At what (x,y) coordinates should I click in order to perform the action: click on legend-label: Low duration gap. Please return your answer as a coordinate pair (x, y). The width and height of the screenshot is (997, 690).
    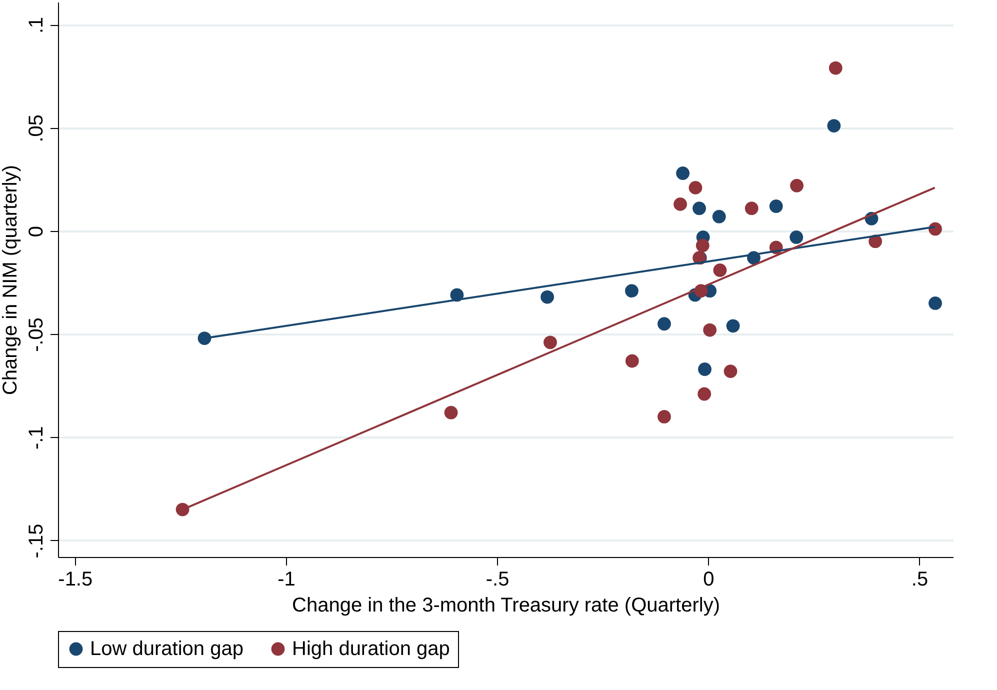
    Looking at the image, I should click on (167, 649).